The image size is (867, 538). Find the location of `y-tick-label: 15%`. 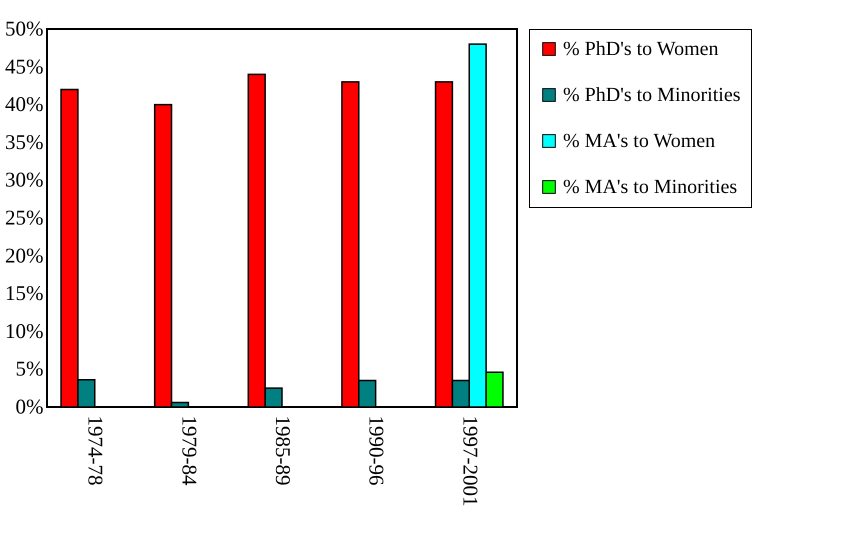

y-tick-label: 15% is located at coordinates (24, 293).